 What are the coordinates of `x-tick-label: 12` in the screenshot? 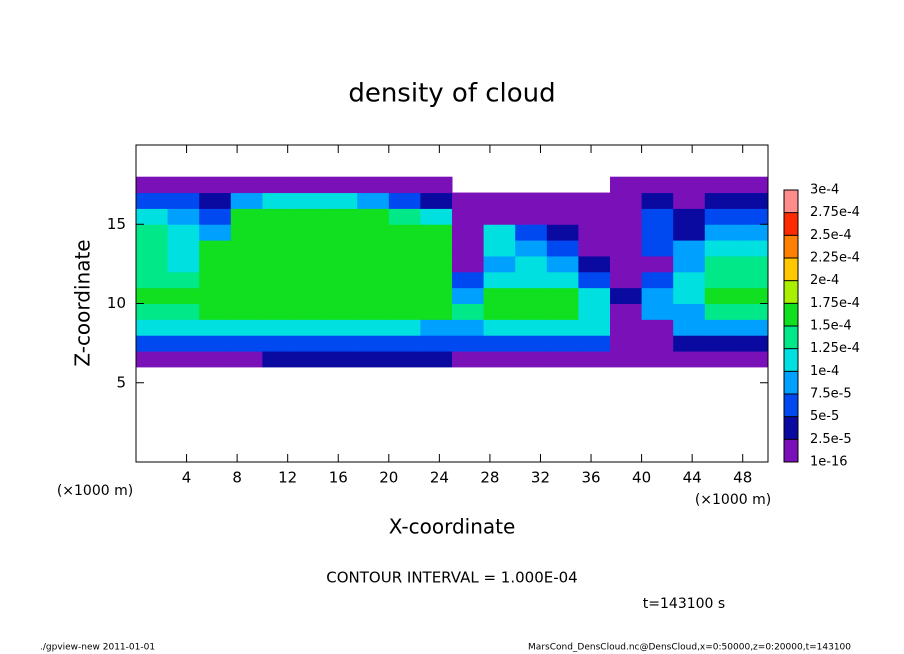 It's located at (287, 478).